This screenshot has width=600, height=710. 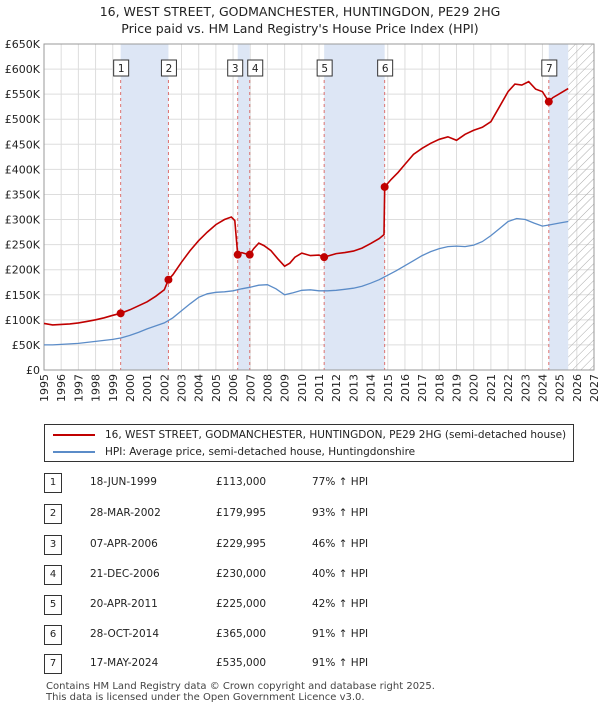 What do you see at coordinates (241, 574) in the screenshot?
I see `transaction-price: £230,000` at bounding box center [241, 574].